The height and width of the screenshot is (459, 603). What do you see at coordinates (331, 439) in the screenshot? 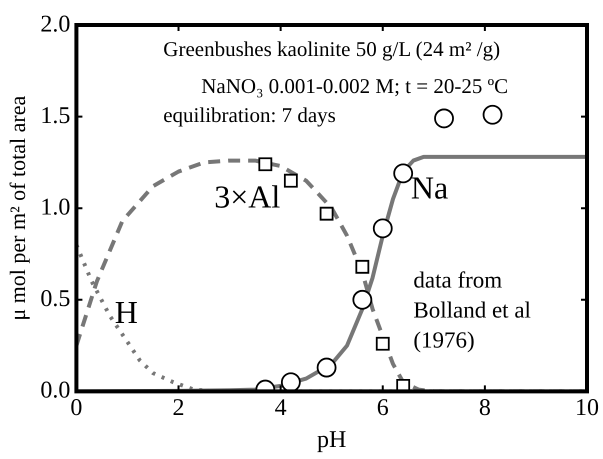
I see `x-axis-title: pH` at bounding box center [331, 439].